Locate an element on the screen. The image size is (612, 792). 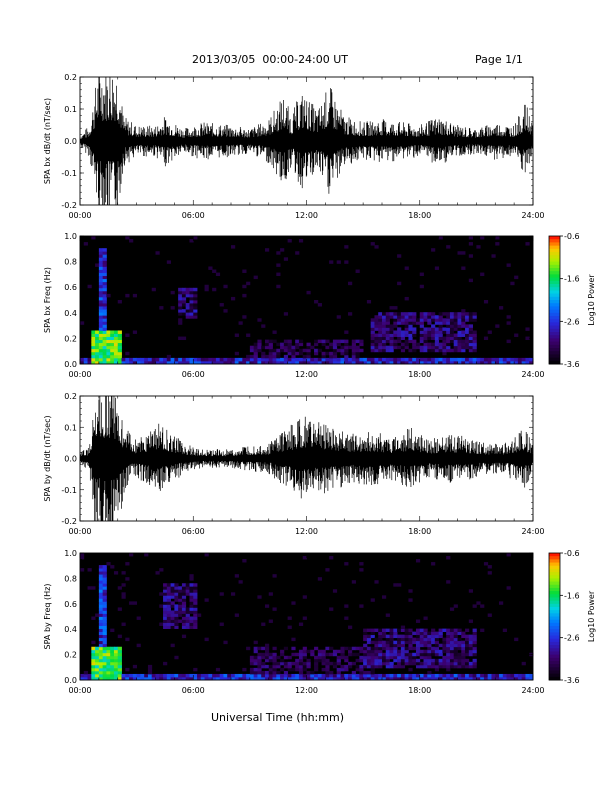
colorbar-tick-label: -3.6 is located at coordinates (572, 364).